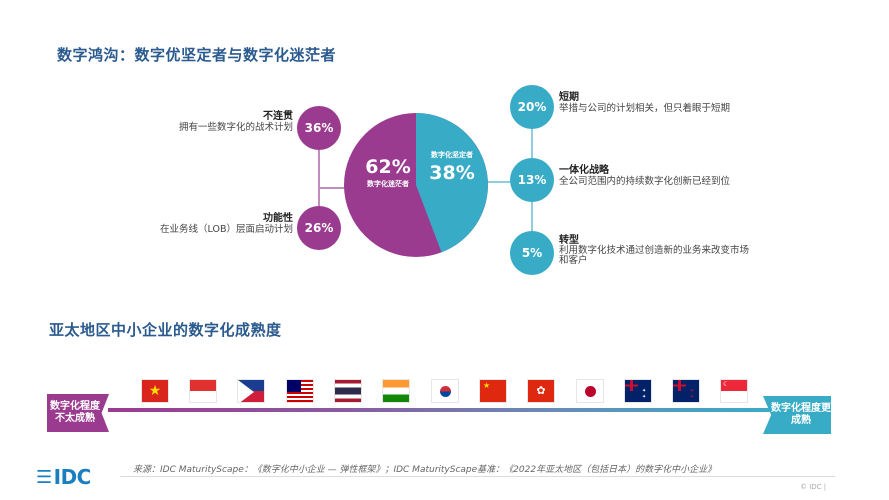 The width and height of the screenshot is (889, 500). What do you see at coordinates (319, 128) in the screenshot?
I see `bubble-incoherent: 36%` at bounding box center [319, 128].